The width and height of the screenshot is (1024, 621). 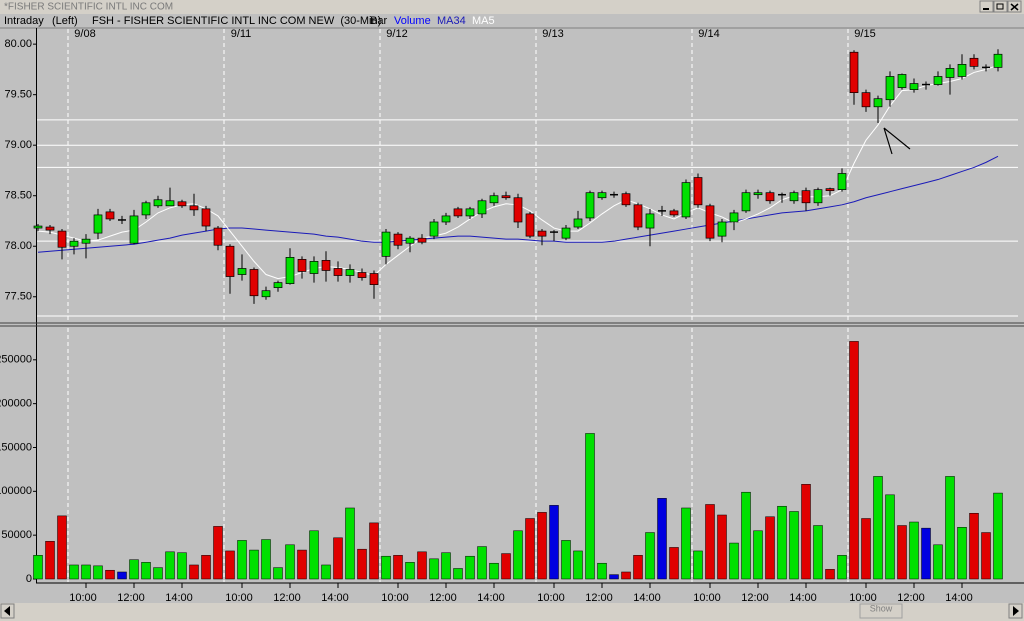 What do you see at coordinates (88, 7) in the screenshot?
I see `window-title: *FISHER SCIENTIFIC INTL INC COM` at bounding box center [88, 7].